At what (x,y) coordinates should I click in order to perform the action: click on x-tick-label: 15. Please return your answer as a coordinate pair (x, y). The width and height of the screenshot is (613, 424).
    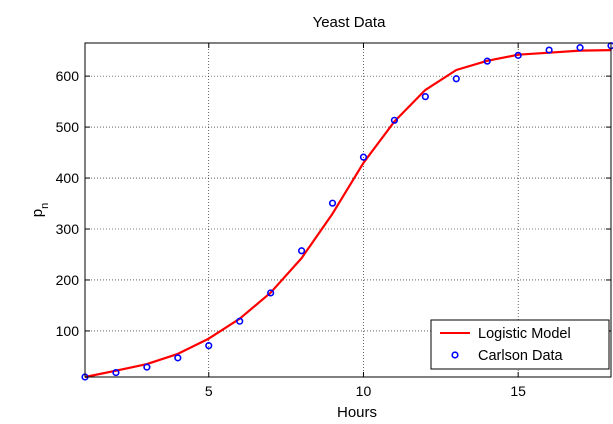
    Looking at the image, I should click on (518, 391).